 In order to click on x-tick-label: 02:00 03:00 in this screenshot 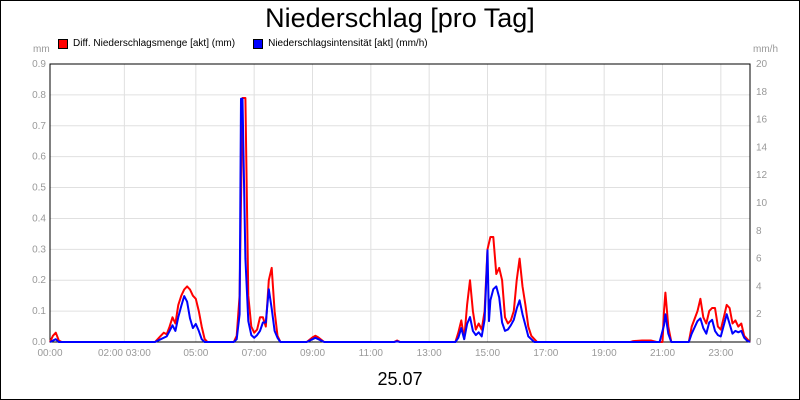, I will do `click(124, 353)`.